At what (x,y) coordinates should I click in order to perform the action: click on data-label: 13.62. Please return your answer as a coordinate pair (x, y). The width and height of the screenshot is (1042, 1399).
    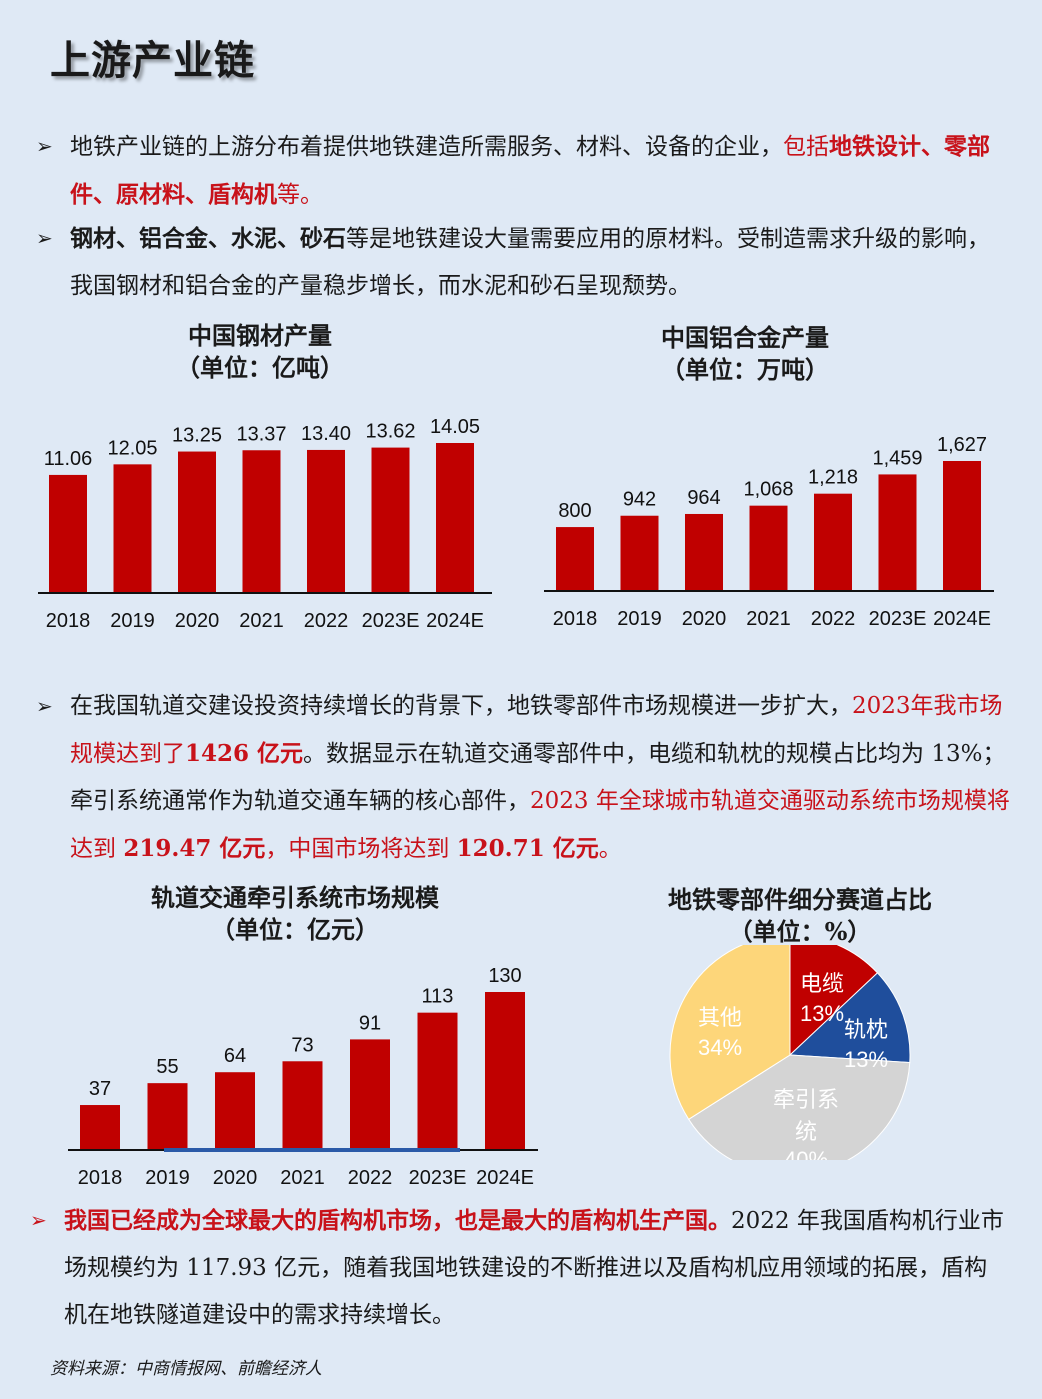
    Looking at the image, I should click on (390, 432).